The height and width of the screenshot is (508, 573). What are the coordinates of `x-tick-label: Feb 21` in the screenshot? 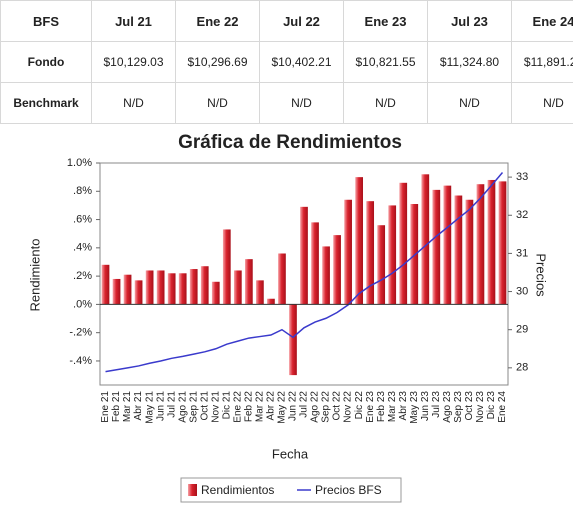 It's located at (116, 407).